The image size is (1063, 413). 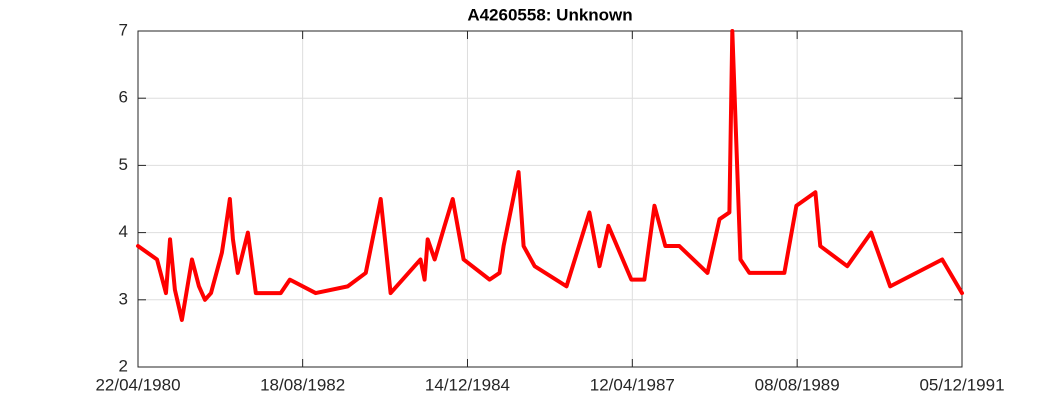 I want to click on y-tick-label: 3, so click(x=123, y=298).